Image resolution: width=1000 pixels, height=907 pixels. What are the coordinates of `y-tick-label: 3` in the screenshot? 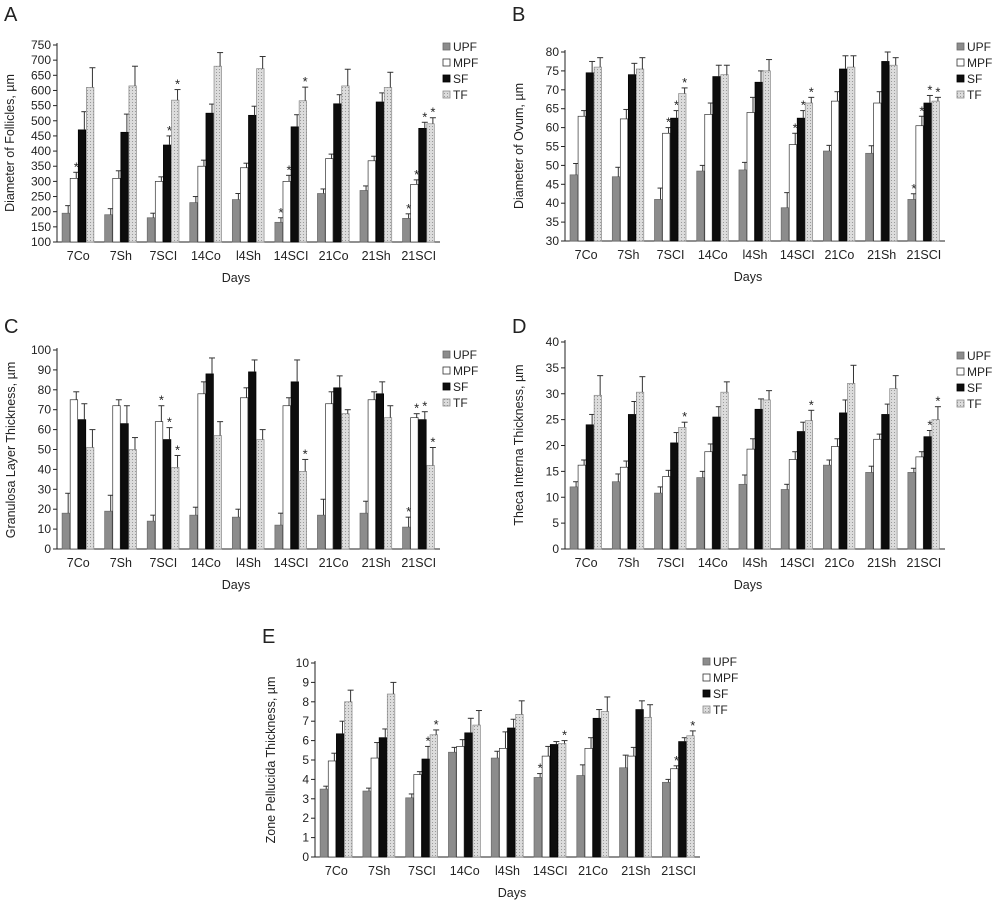 It's located at (305, 799).